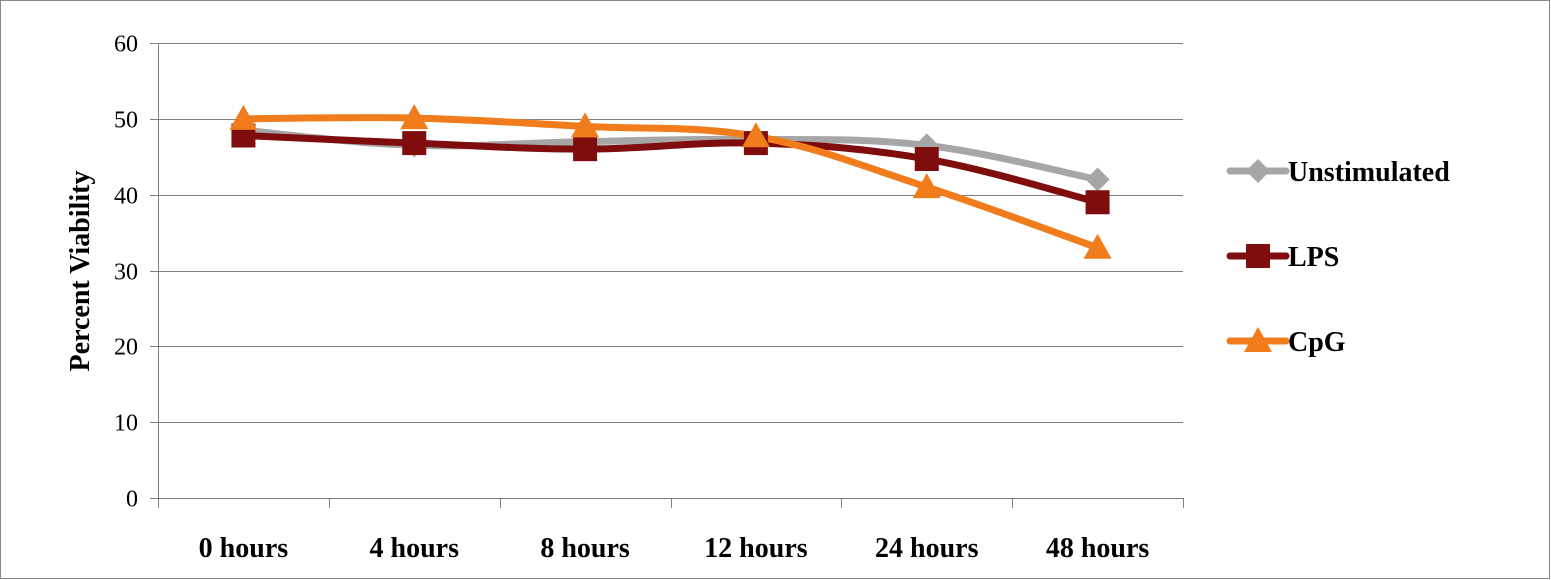 Image resolution: width=1551 pixels, height=580 pixels. I want to click on series-lines, so click(670, 183).